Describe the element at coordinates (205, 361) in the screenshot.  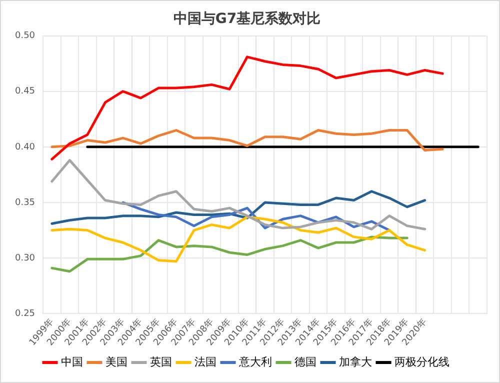
I see `legend-label: 法国` at that location.